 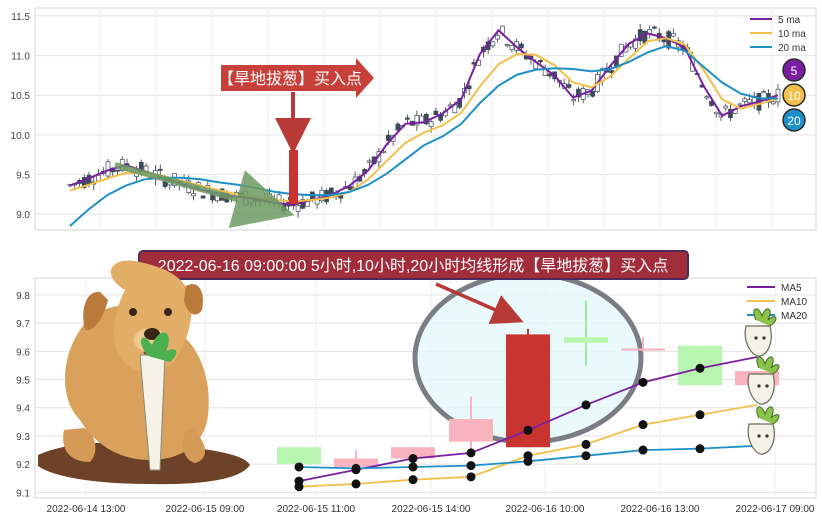 I want to click on top-y-tick: 11.5, so click(x=20, y=17).